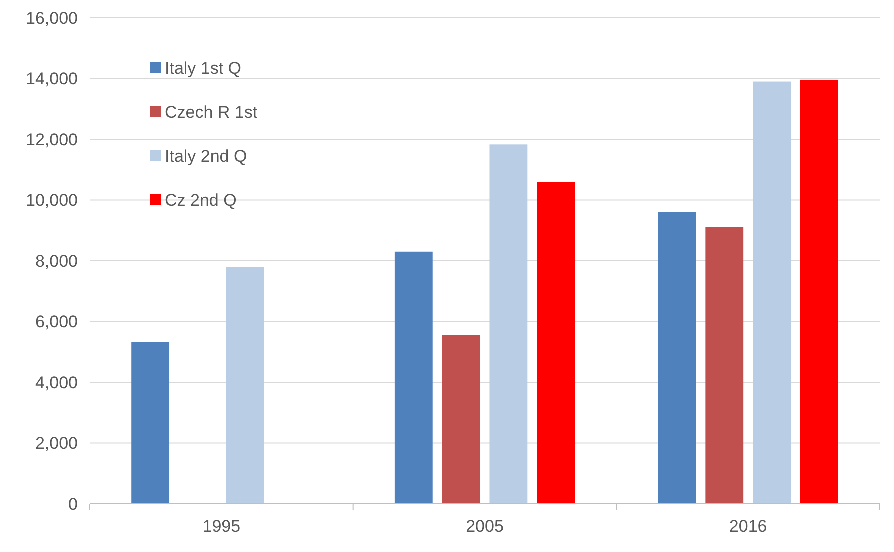 This screenshot has height=552, width=894. I want to click on y-tick-label: 0, so click(73, 504).